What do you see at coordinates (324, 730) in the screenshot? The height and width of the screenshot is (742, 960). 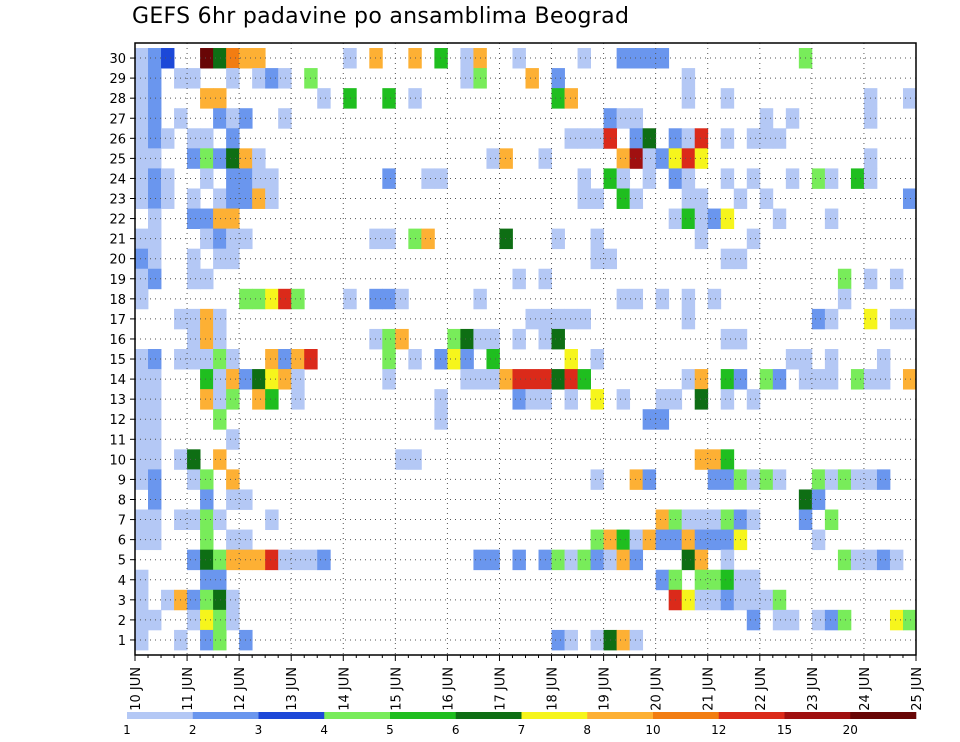 I see `legend-label: 4` at bounding box center [324, 730].